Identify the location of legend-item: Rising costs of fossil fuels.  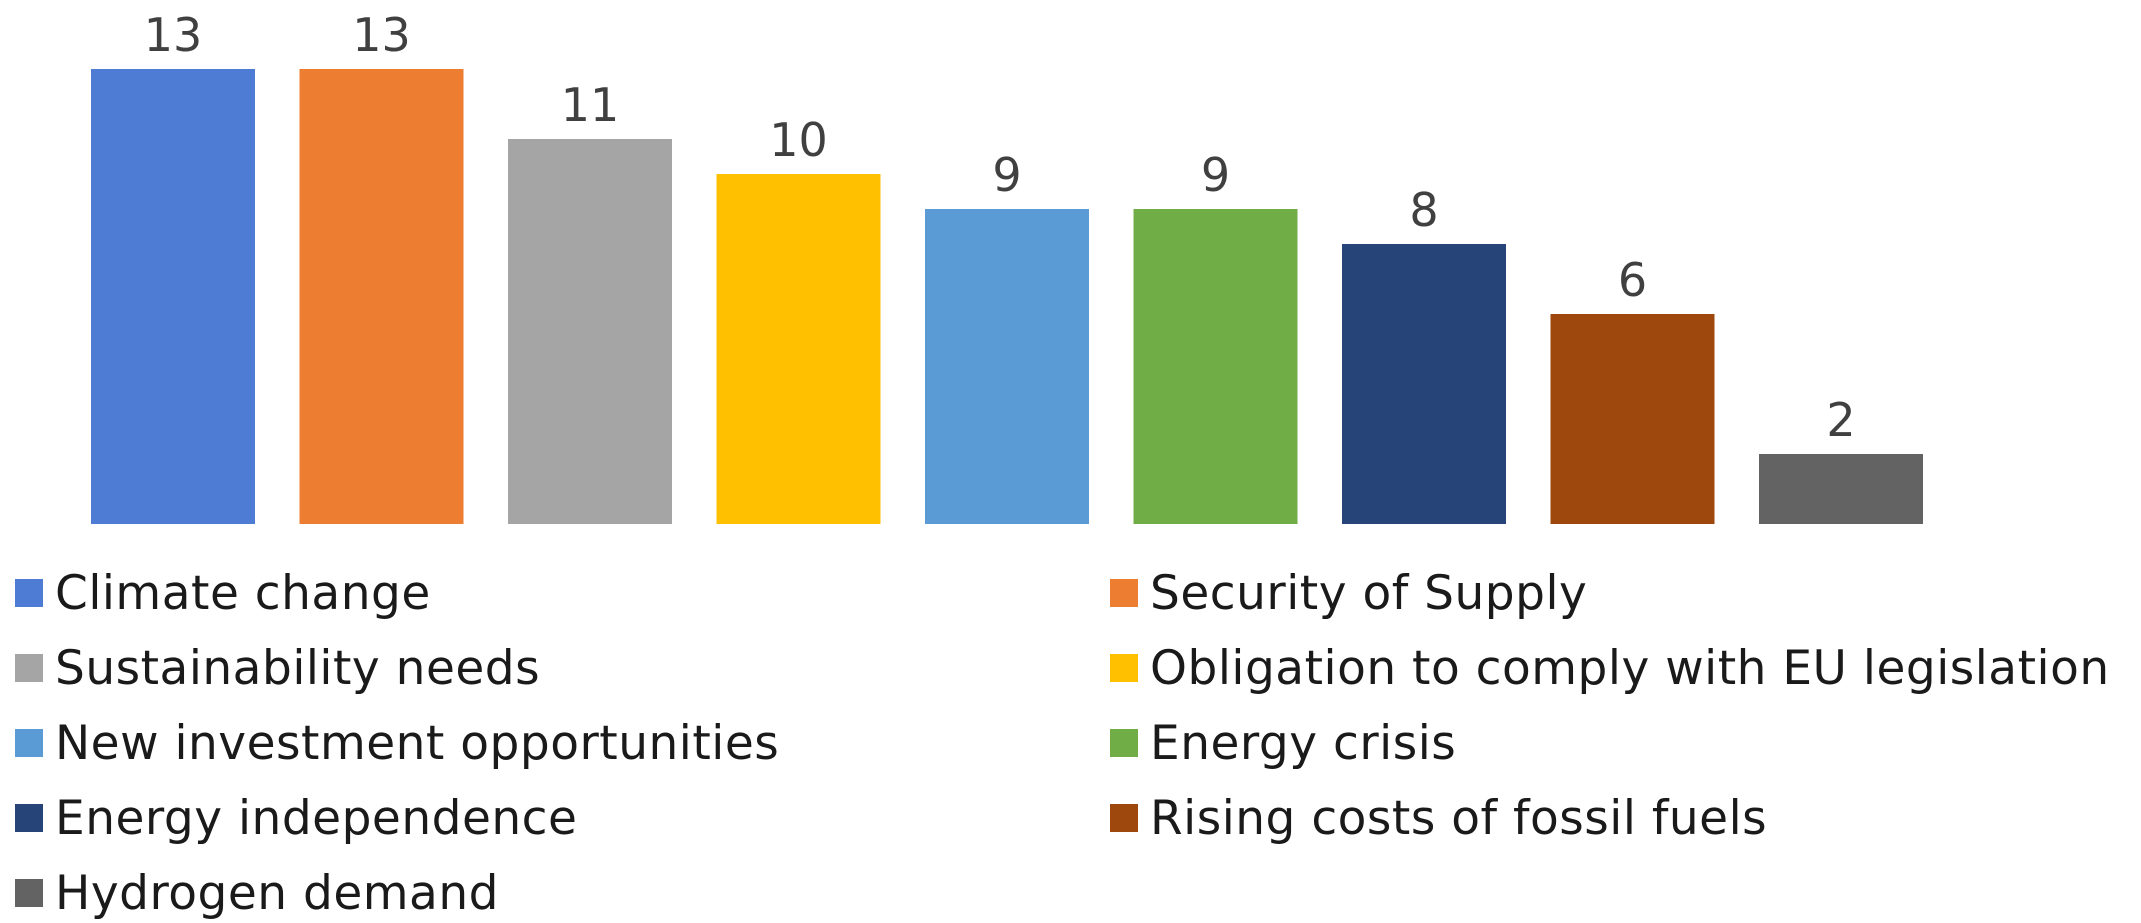
(1438, 818).